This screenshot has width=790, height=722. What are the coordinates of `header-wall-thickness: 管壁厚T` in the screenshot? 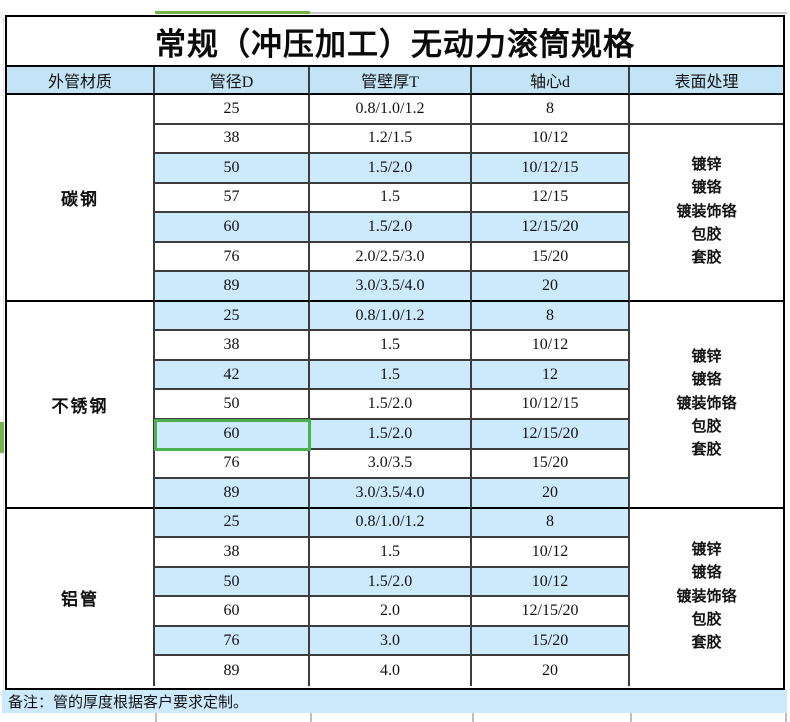 It's located at (391, 81).